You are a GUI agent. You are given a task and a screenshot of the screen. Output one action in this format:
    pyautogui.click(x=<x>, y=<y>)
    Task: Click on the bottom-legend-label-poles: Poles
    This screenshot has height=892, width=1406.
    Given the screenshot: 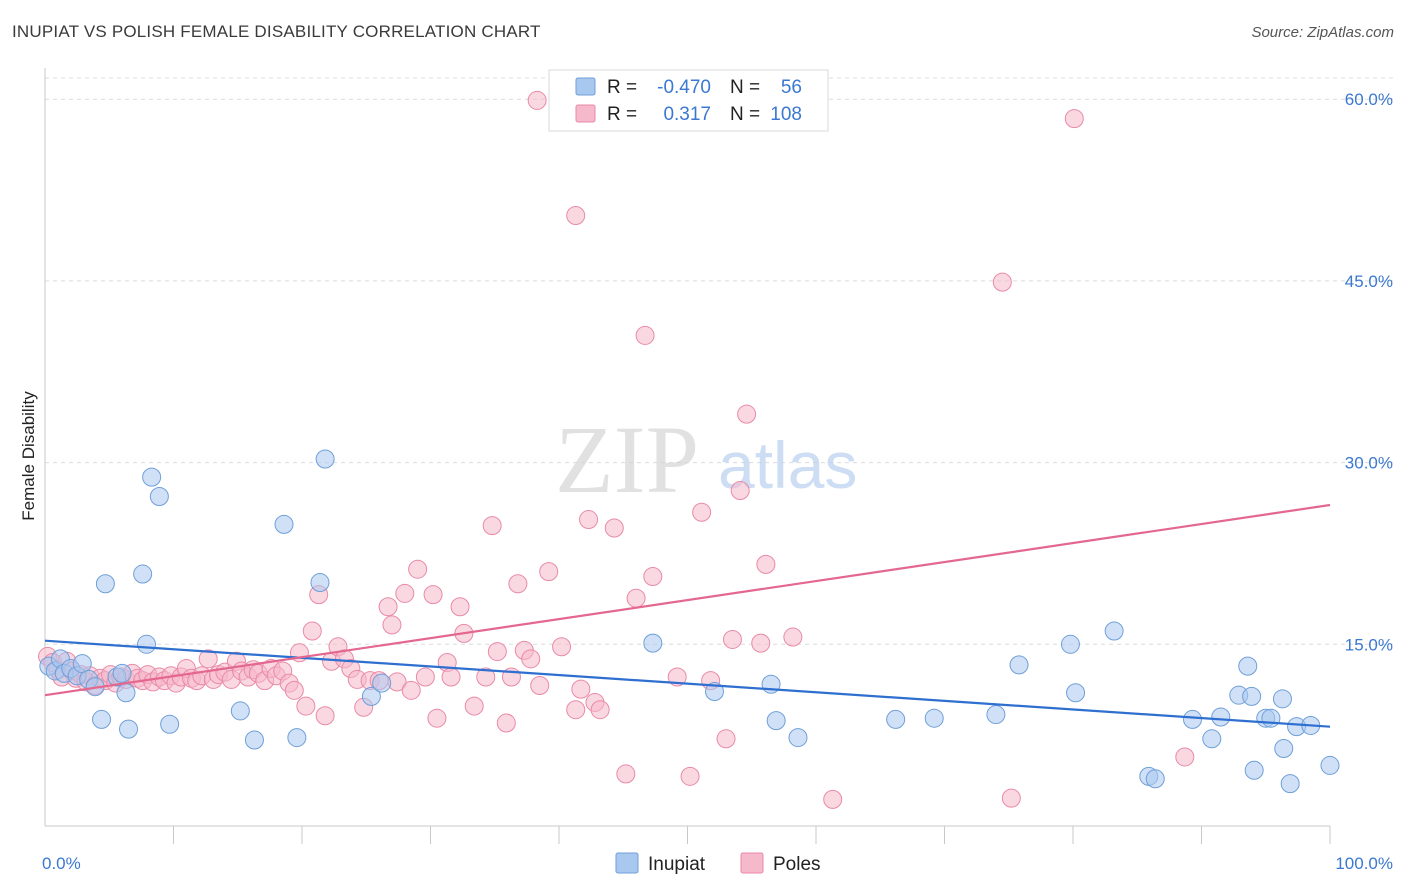 What is the action you would take?
    pyautogui.click(x=797, y=864)
    